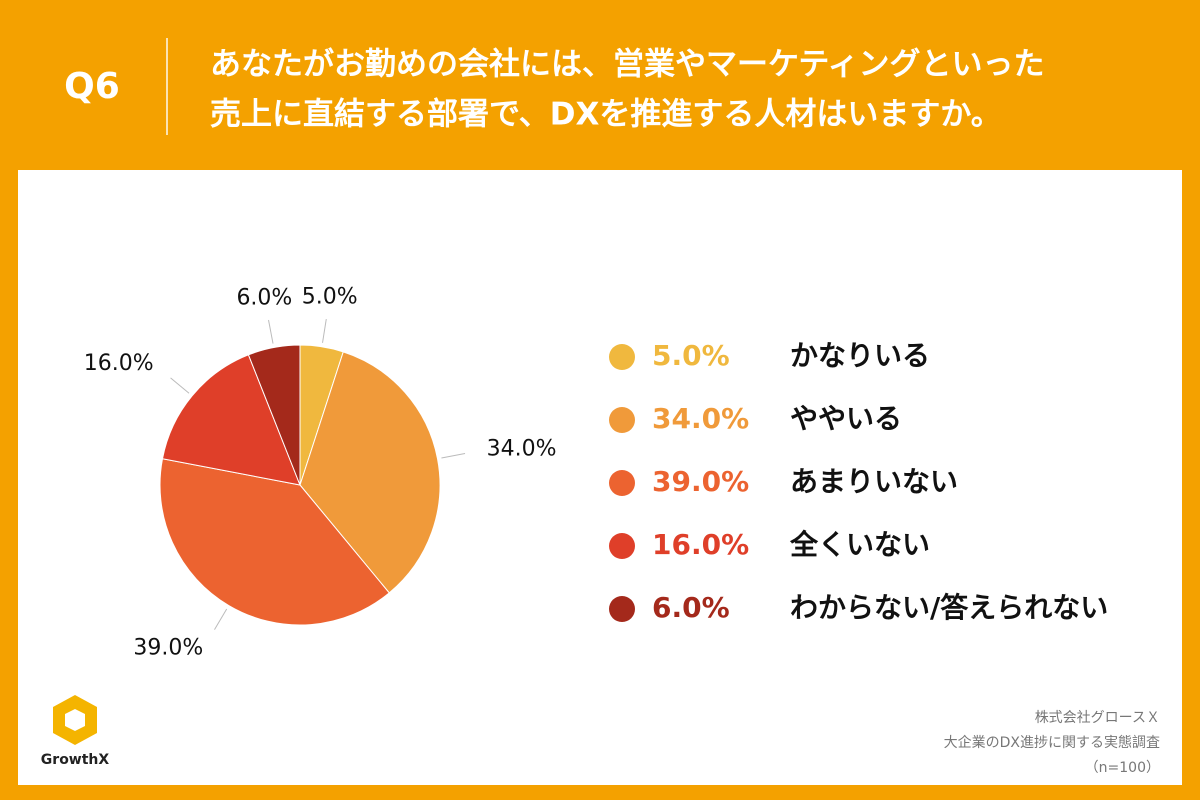  I want to click on question-label: Q6, so click(92, 86).